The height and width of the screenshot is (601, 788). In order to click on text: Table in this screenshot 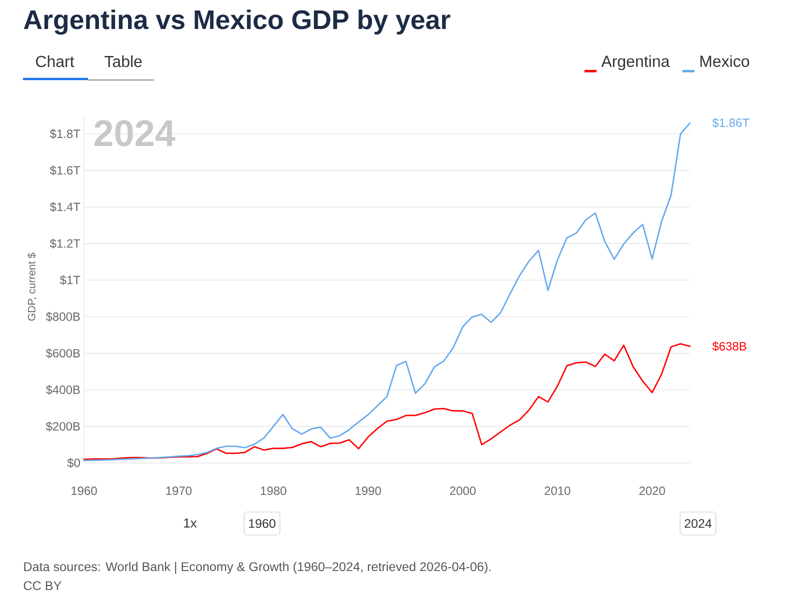, I will do `click(123, 61)`.